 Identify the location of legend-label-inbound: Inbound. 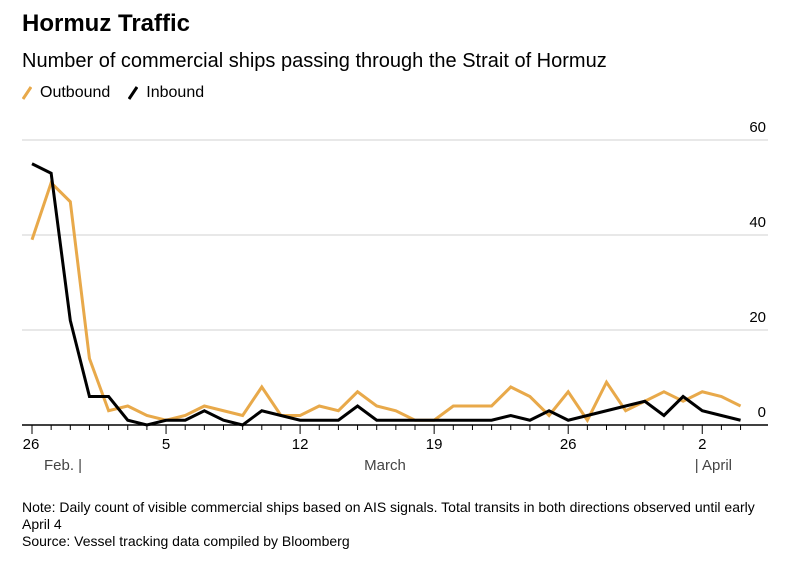
(175, 92).